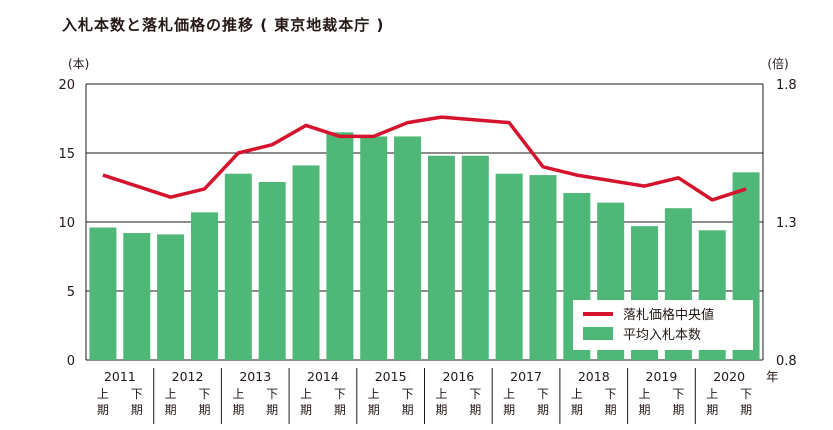 The image size is (833, 430). Describe the element at coordinates (458, 376) in the screenshot. I see `x-year-label: 2016` at that location.